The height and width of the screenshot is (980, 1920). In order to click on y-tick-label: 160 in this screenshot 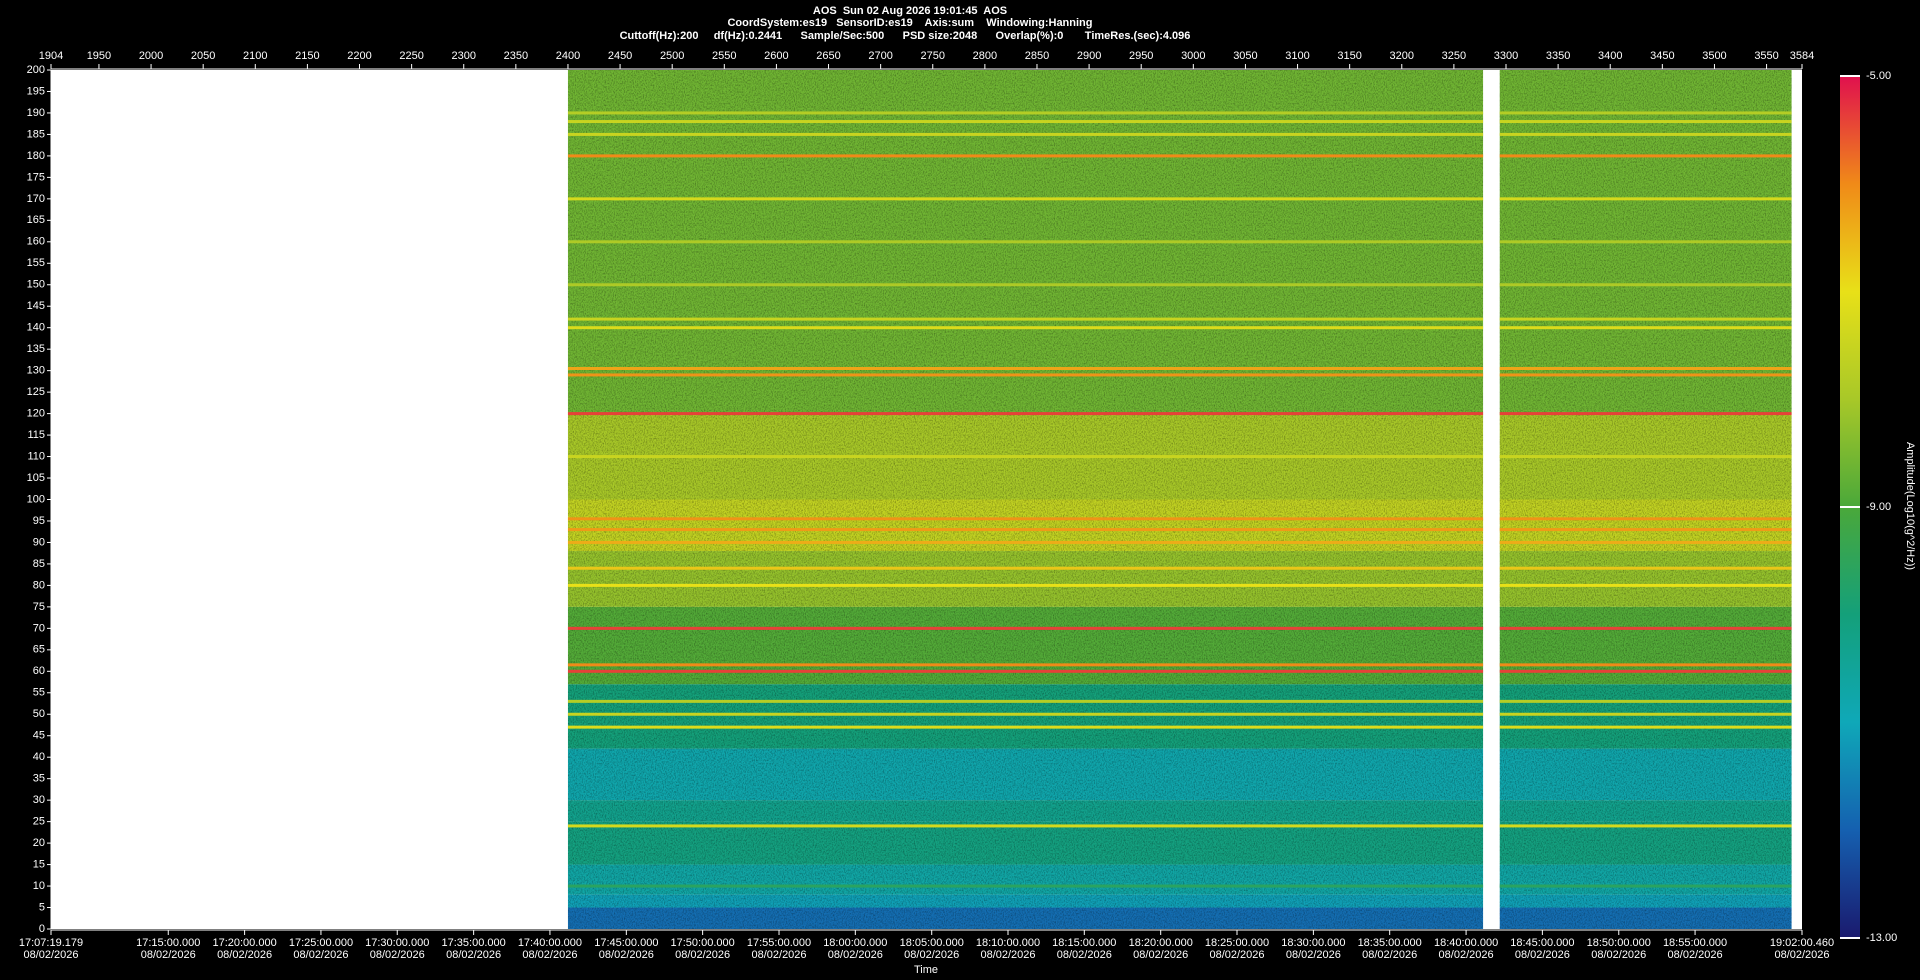, I will do `click(36, 242)`.